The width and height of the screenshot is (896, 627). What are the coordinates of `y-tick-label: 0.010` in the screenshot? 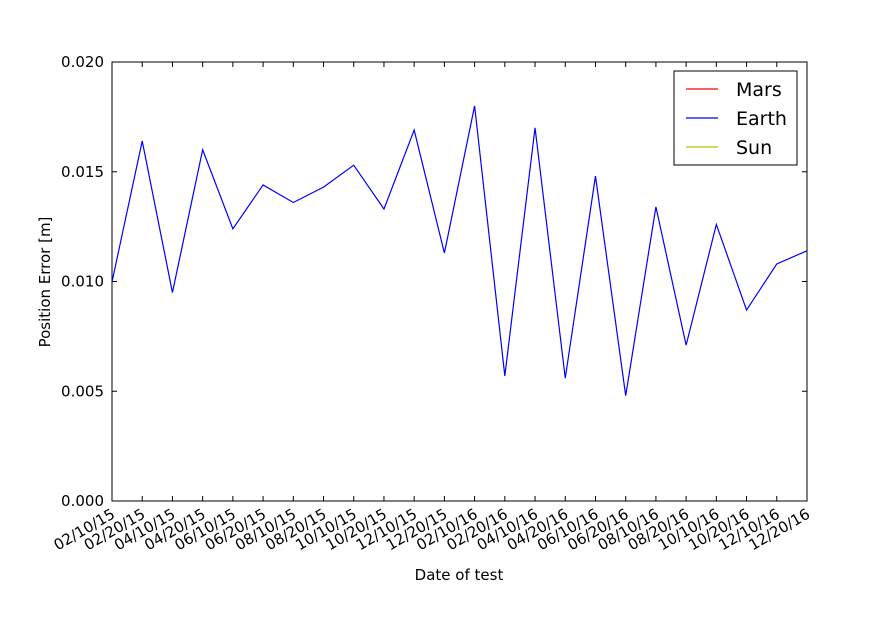 It's located at (82, 282).